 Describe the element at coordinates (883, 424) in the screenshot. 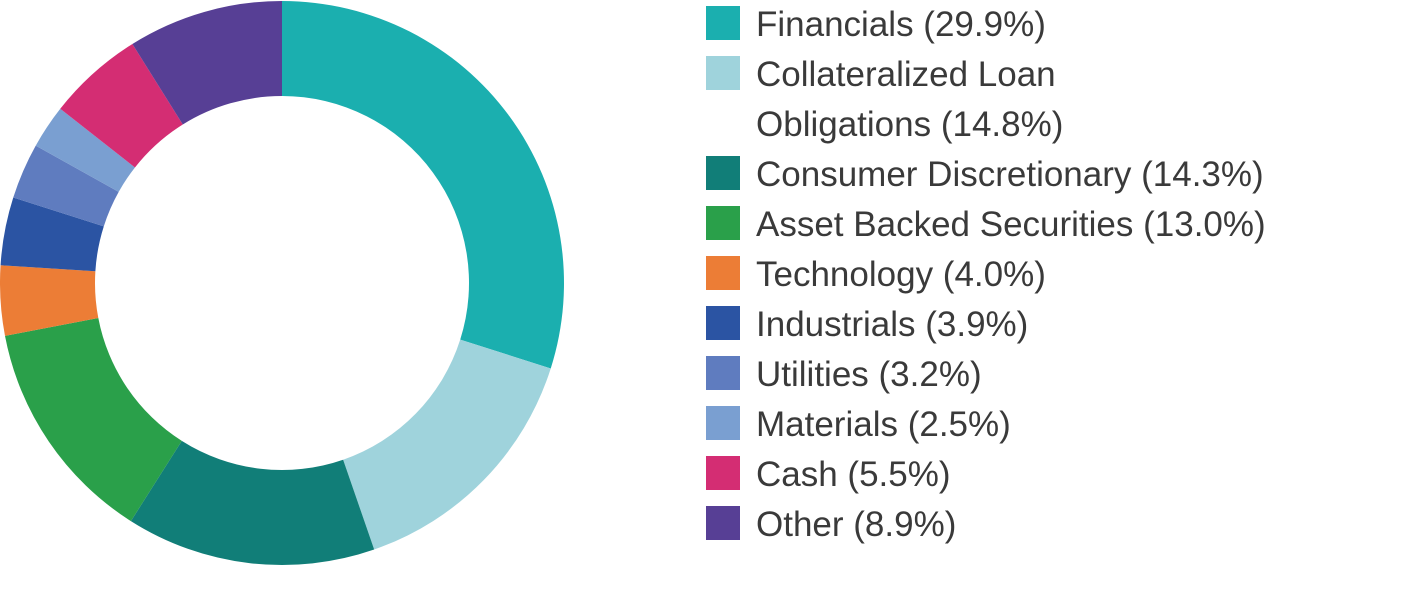

I see `legend-label-7: Materials (2.5%)` at that location.